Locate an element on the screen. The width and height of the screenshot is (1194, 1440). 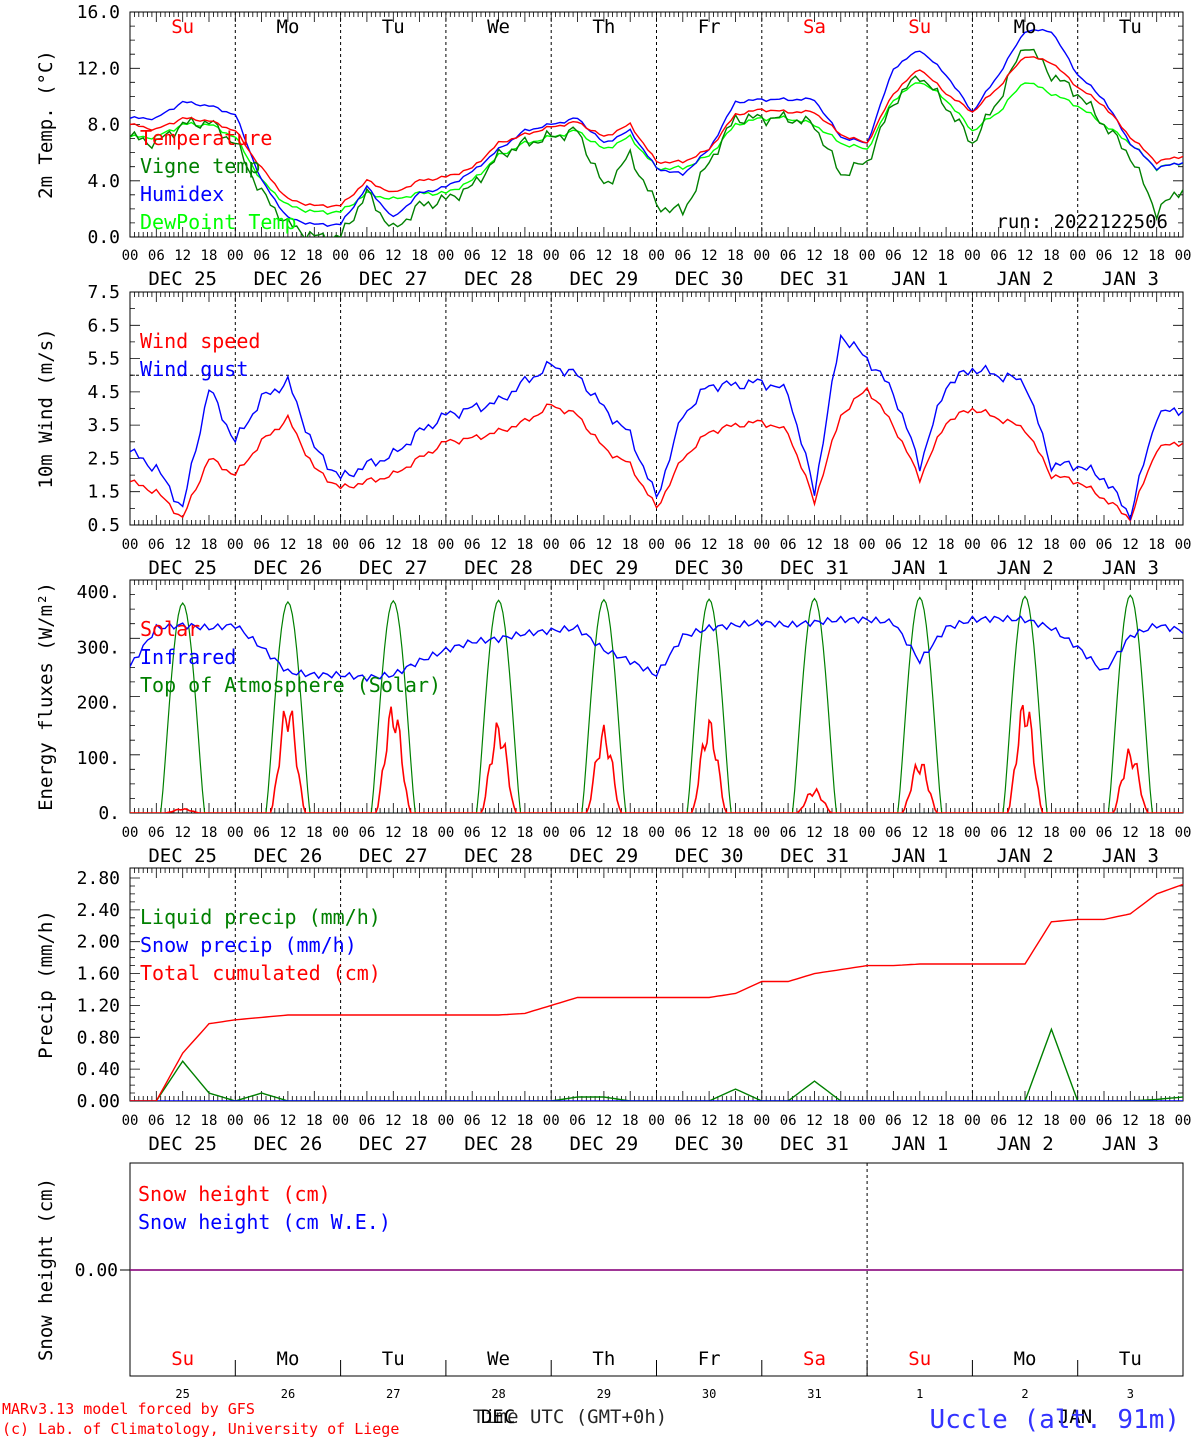
bottom-day-number: 27 is located at coordinates (393, 1394).